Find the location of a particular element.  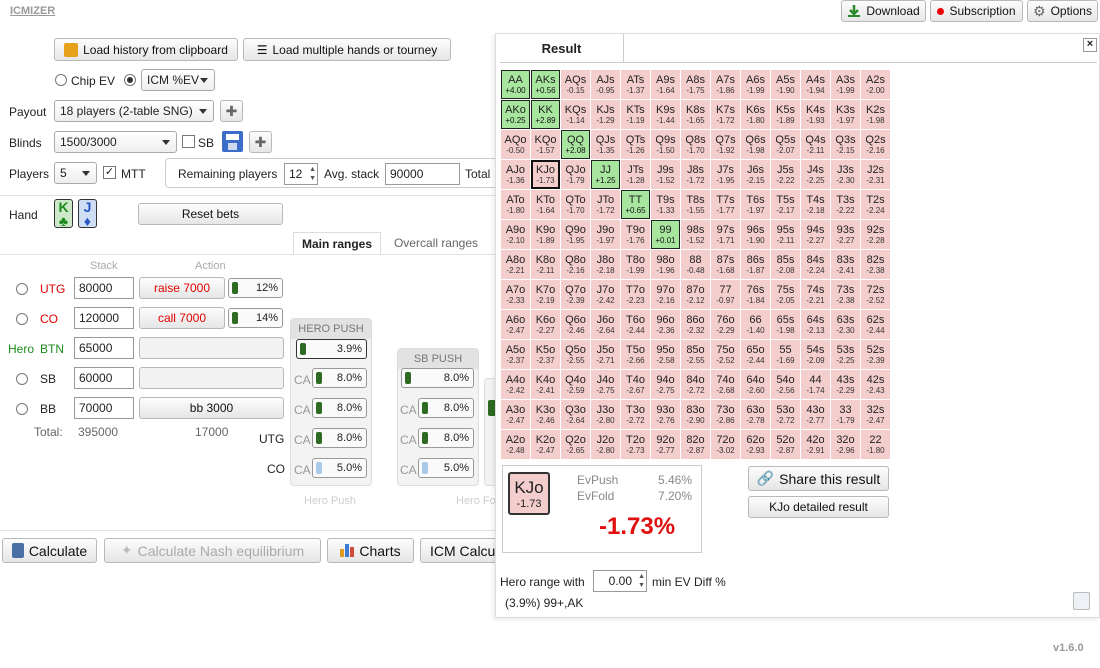

hand-cell: 33 -1.79 is located at coordinates (845, 414).